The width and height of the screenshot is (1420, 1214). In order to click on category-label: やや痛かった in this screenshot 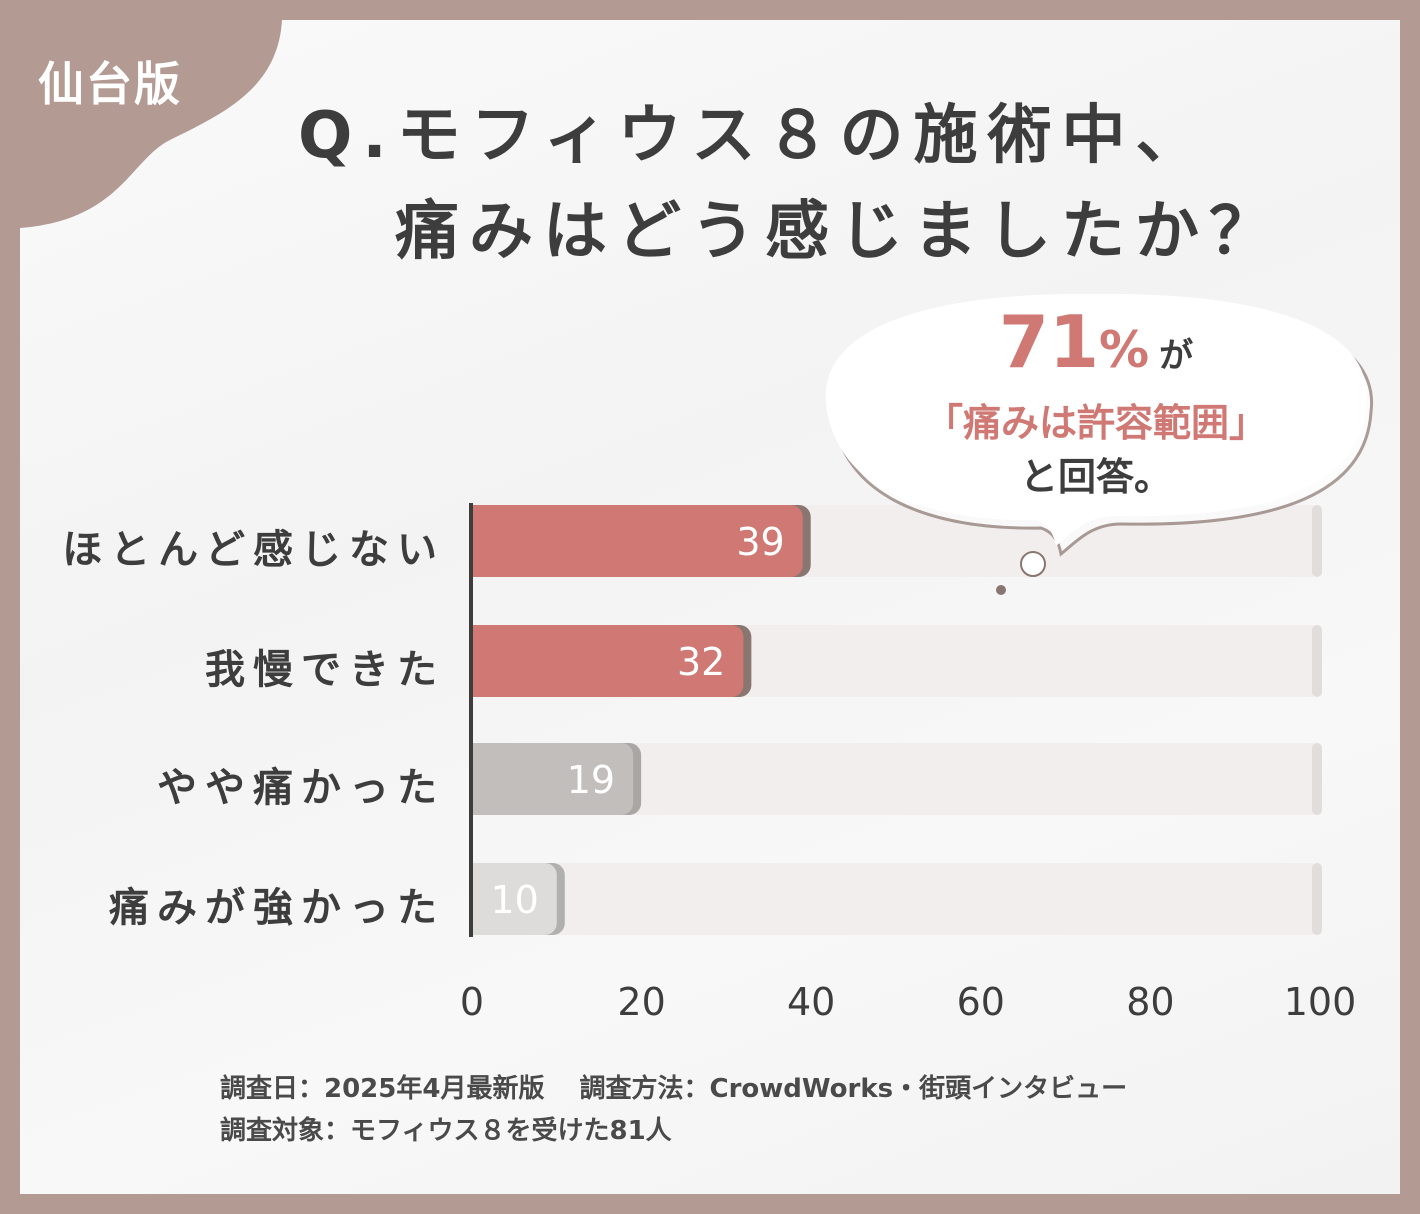, I will do `click(301, 788)`.